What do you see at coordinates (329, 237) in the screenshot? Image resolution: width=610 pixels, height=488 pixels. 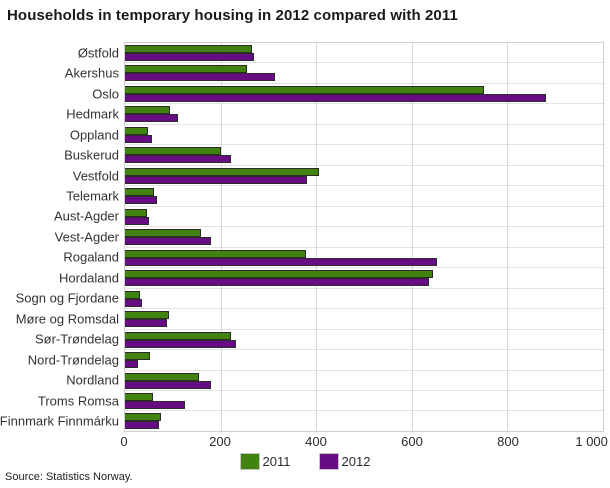 I see `chart-row: Vest-Agder` at bounding box center [329, 237].